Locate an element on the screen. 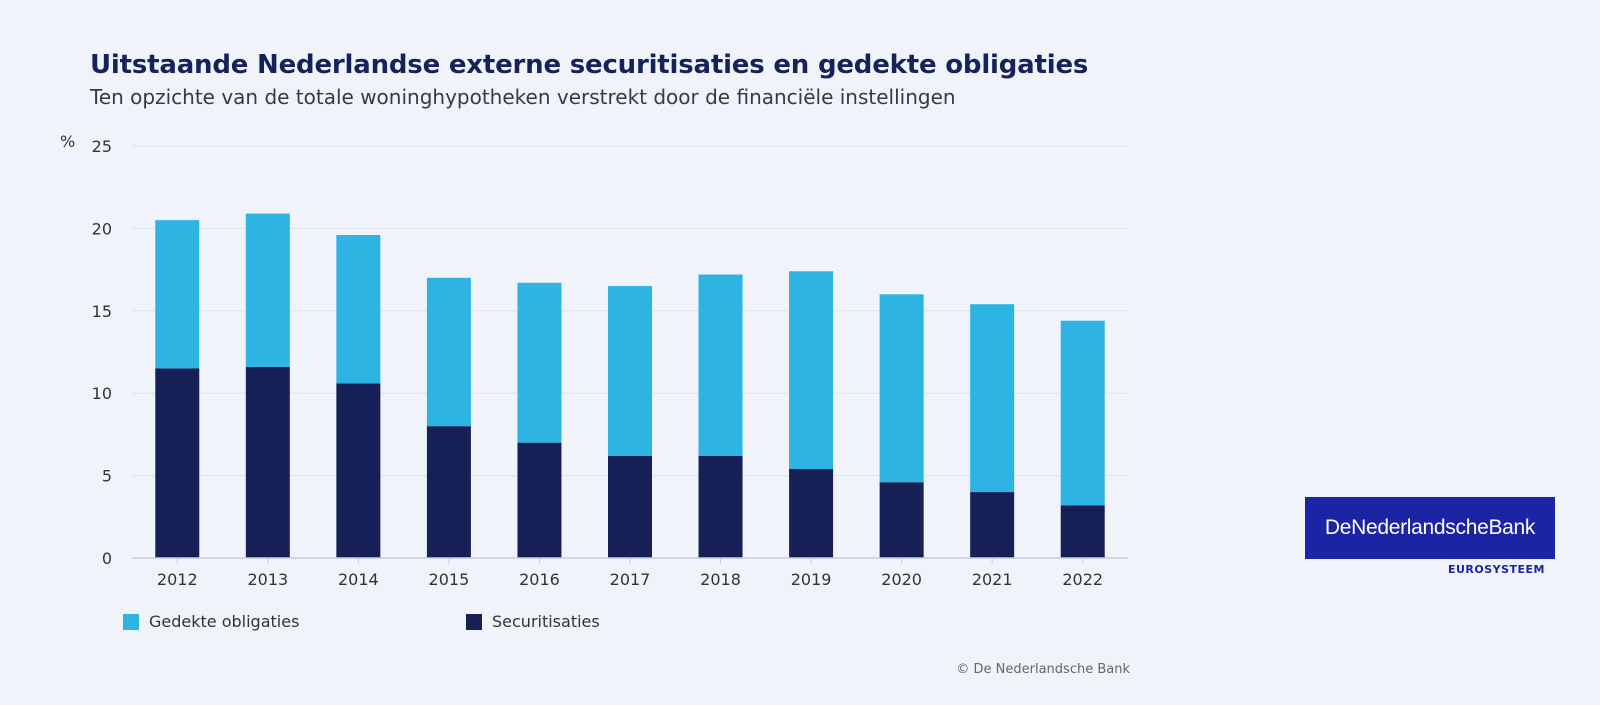 This screenshot has width=1600, height=705. legend-item-securitisaties: Securitisaties is located at coordinates (533, 621).